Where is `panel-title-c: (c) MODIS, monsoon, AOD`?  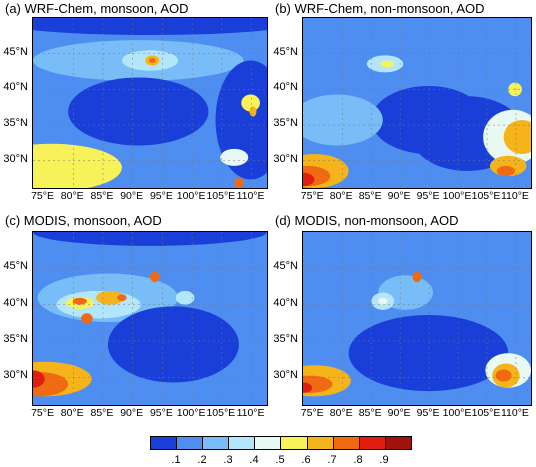 panel-title-c: (c) MODIS, monsoon, AOD is located at coordinates (83, 220).